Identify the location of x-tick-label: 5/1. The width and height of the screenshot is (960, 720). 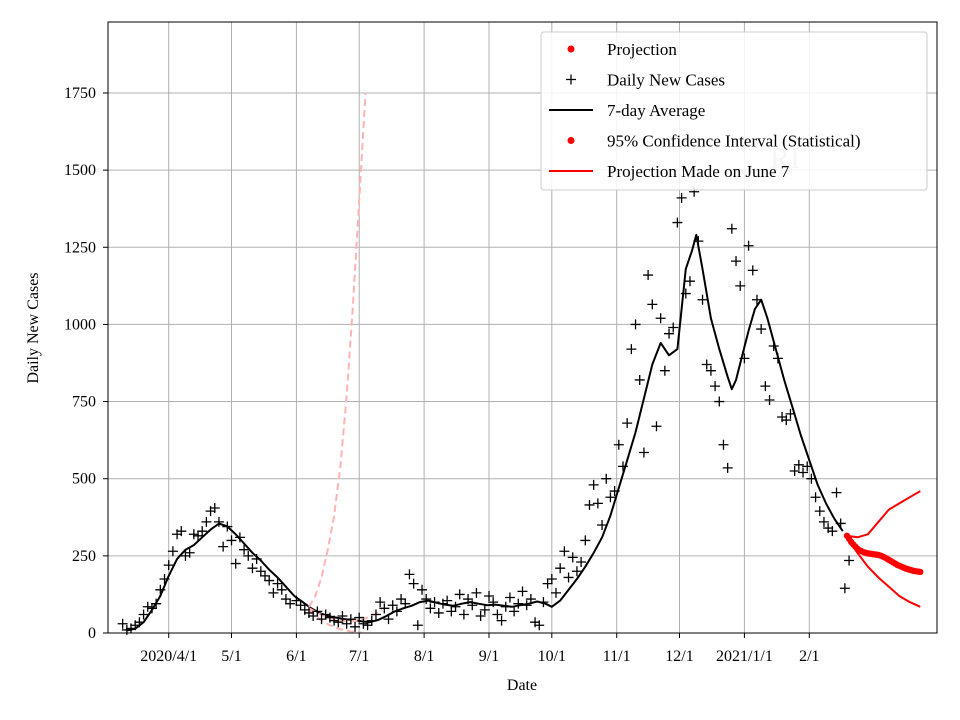
(231, 656).